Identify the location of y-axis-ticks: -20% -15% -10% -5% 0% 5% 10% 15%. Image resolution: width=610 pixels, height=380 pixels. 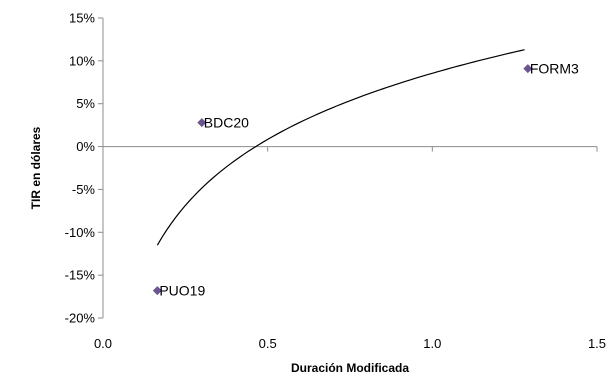
(84, 168).